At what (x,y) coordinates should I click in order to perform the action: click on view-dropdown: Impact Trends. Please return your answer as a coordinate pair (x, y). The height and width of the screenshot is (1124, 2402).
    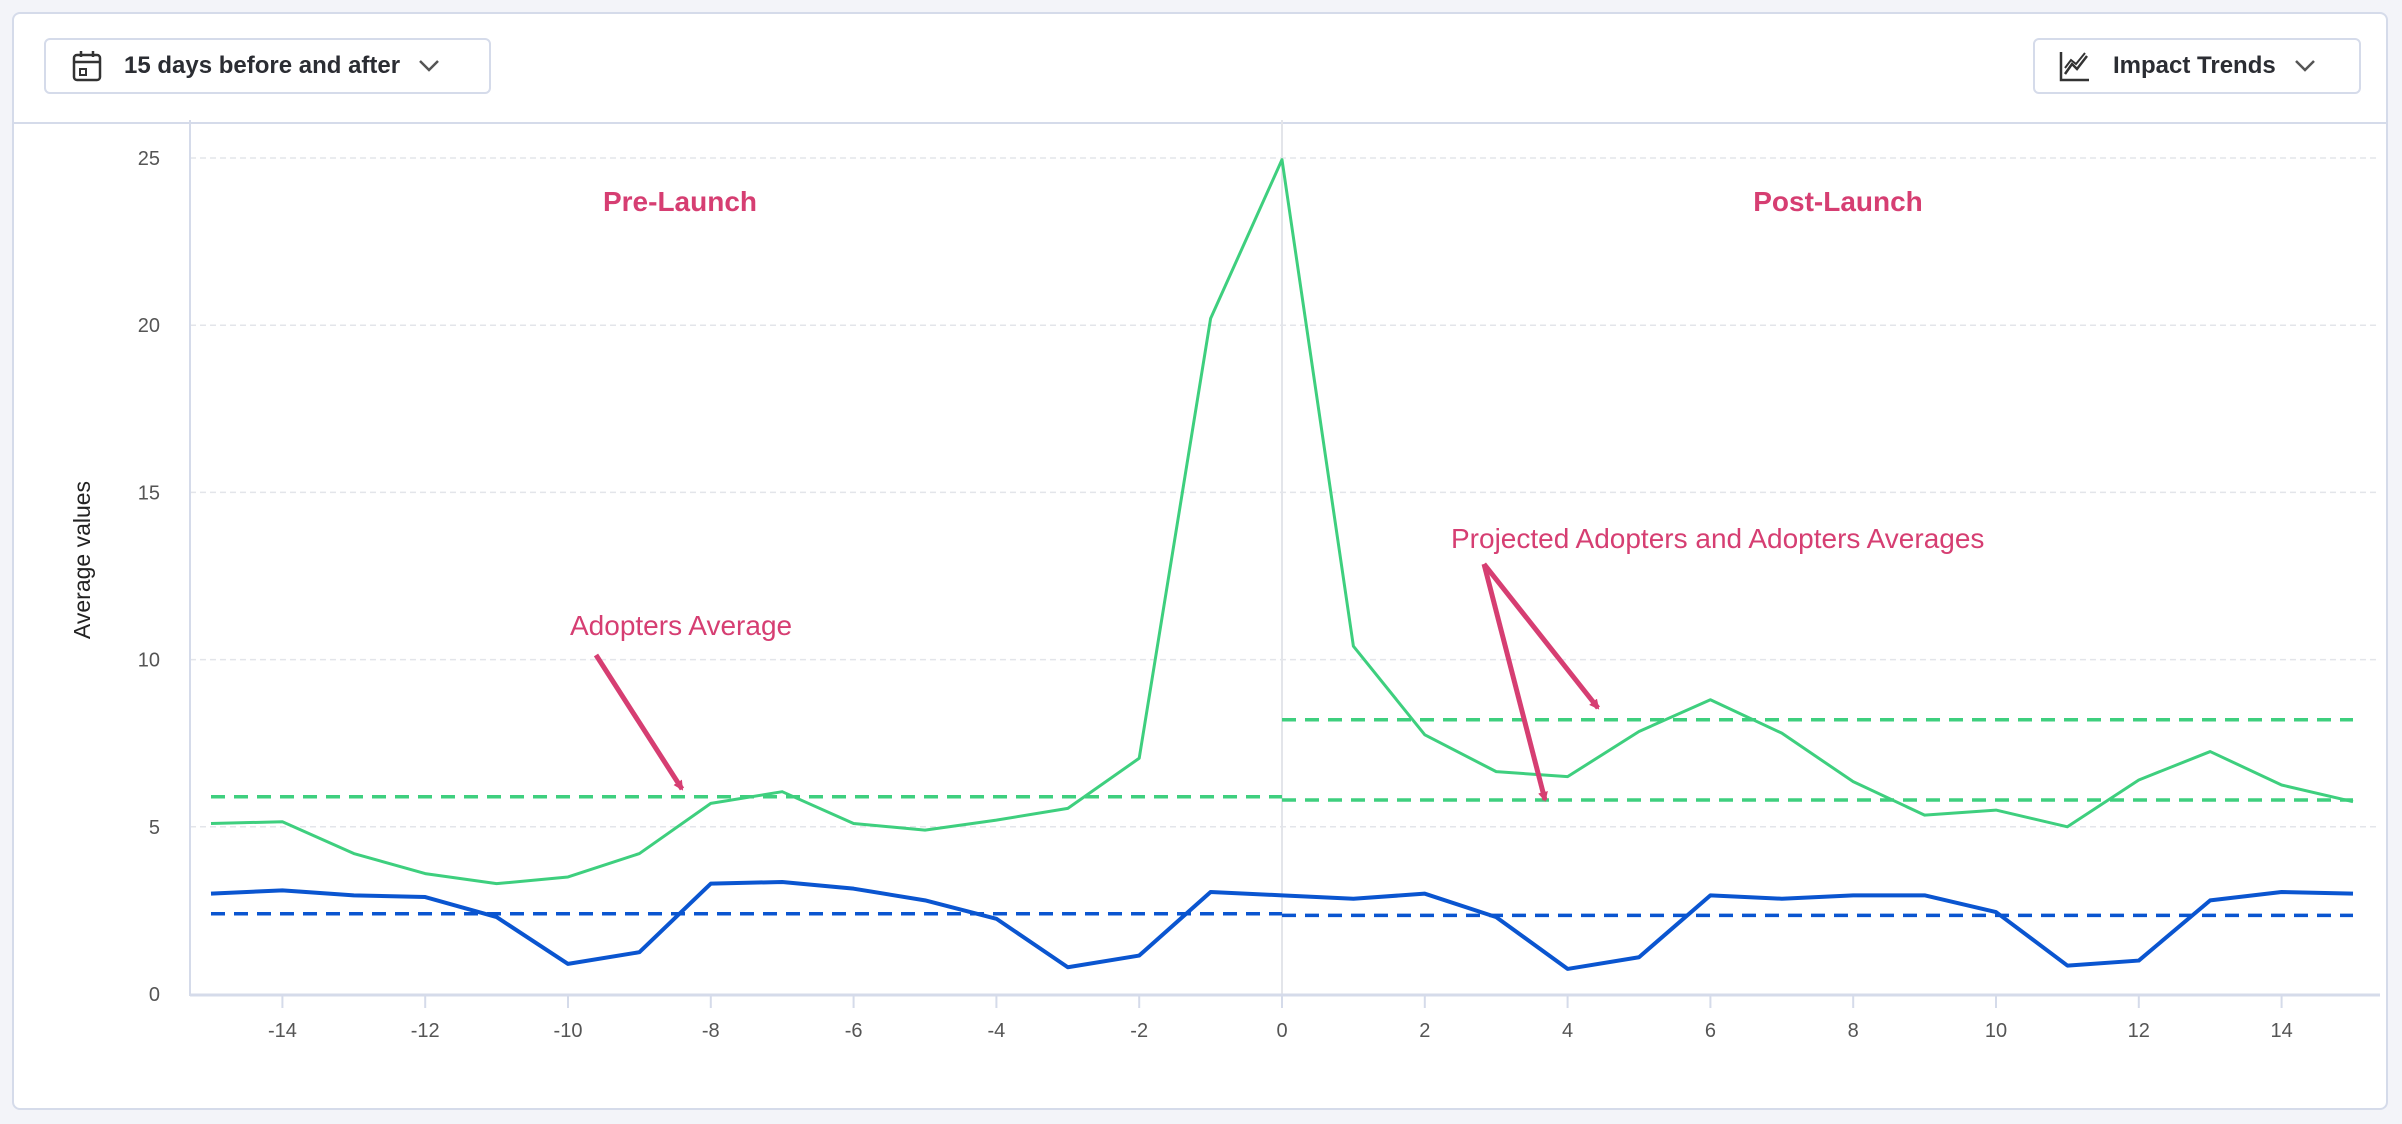
    Looking at the image, I should click on (2197, 66).